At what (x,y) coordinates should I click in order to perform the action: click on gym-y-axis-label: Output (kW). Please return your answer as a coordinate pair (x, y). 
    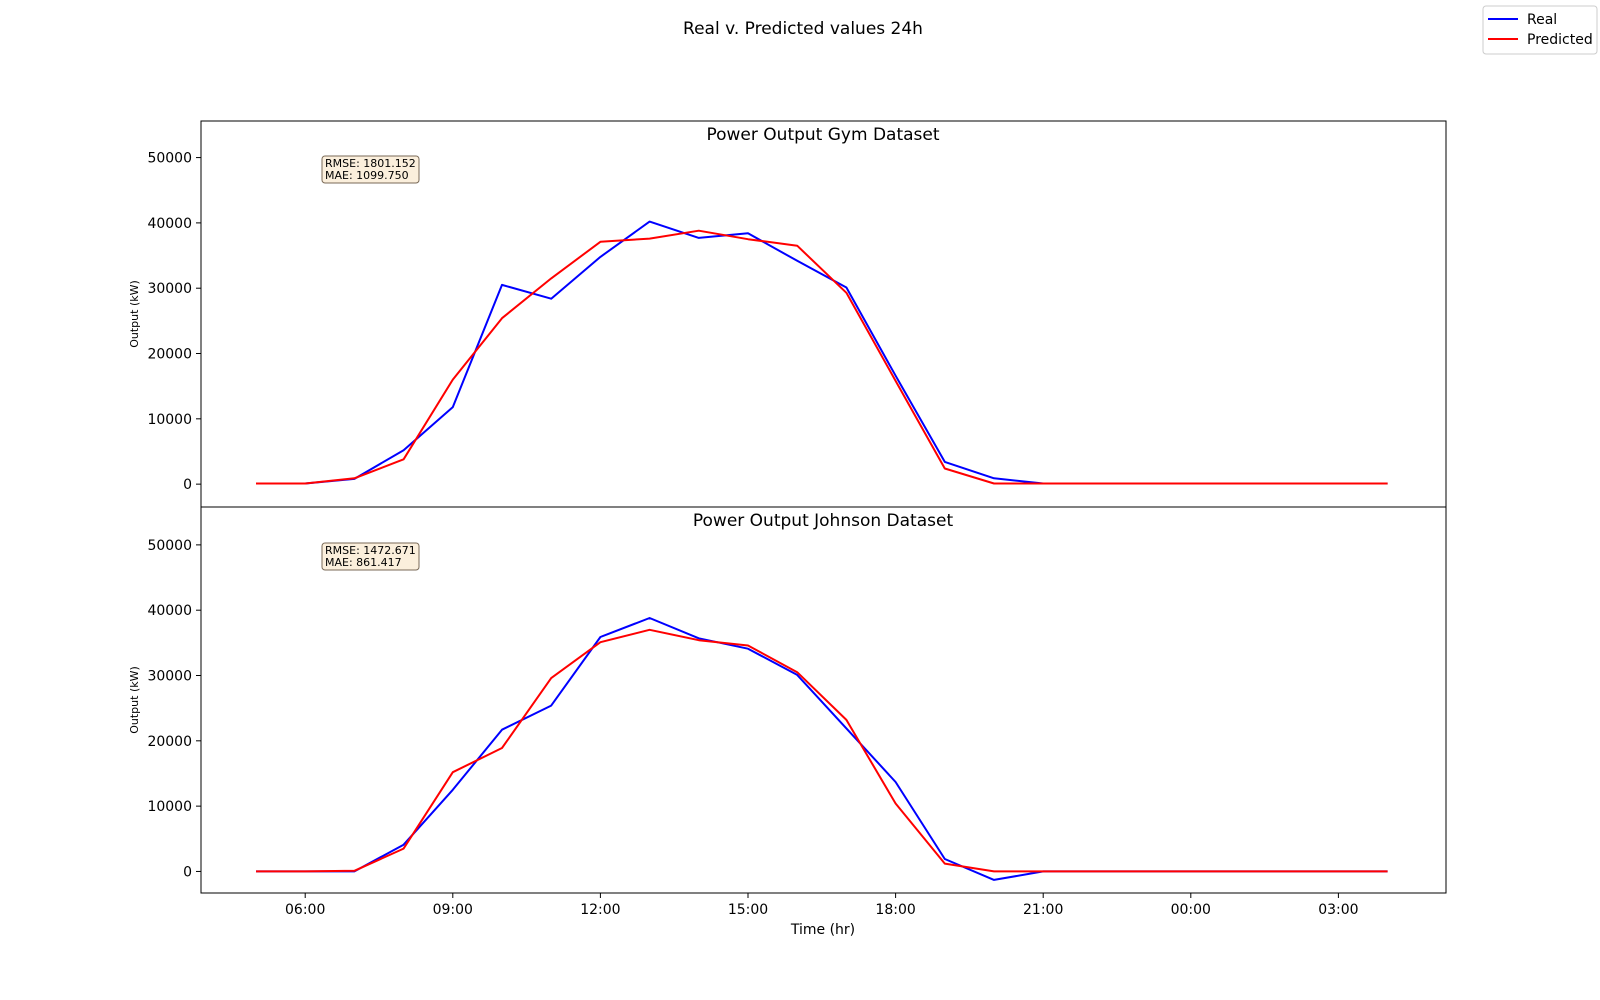
    Looking at the image, I should click on (134, 314).